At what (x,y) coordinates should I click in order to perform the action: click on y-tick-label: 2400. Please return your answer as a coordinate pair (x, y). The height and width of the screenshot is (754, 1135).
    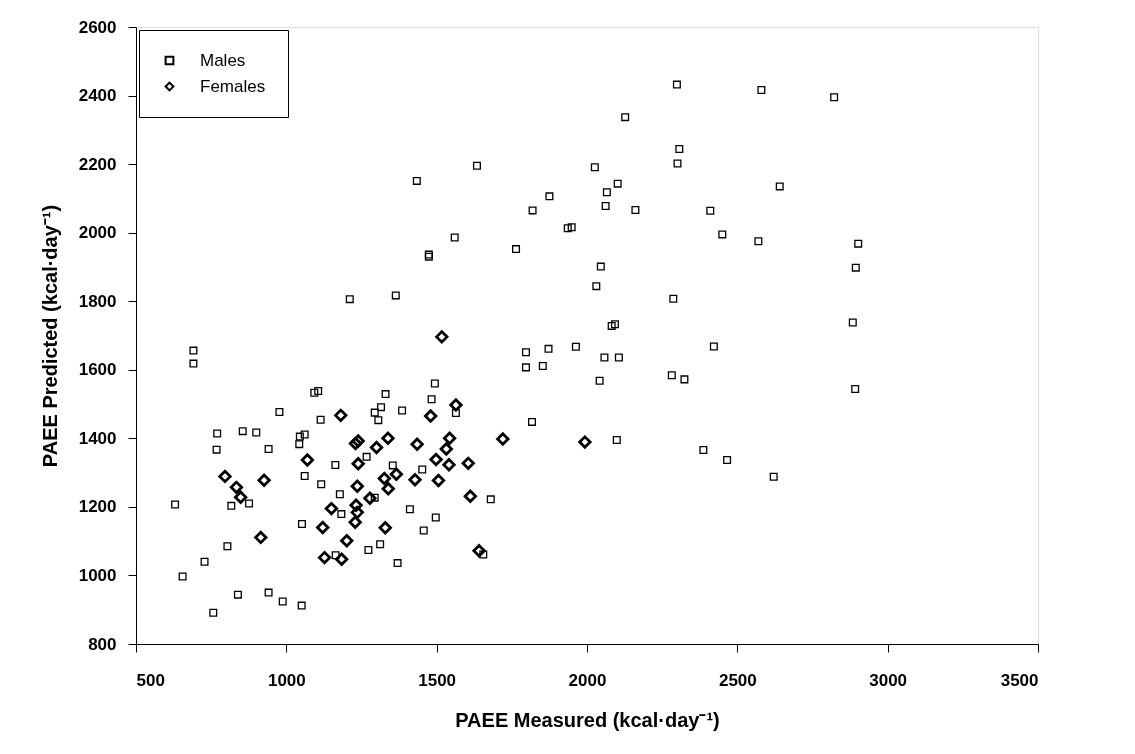
    Looking at the image, I should click on (97, 96).